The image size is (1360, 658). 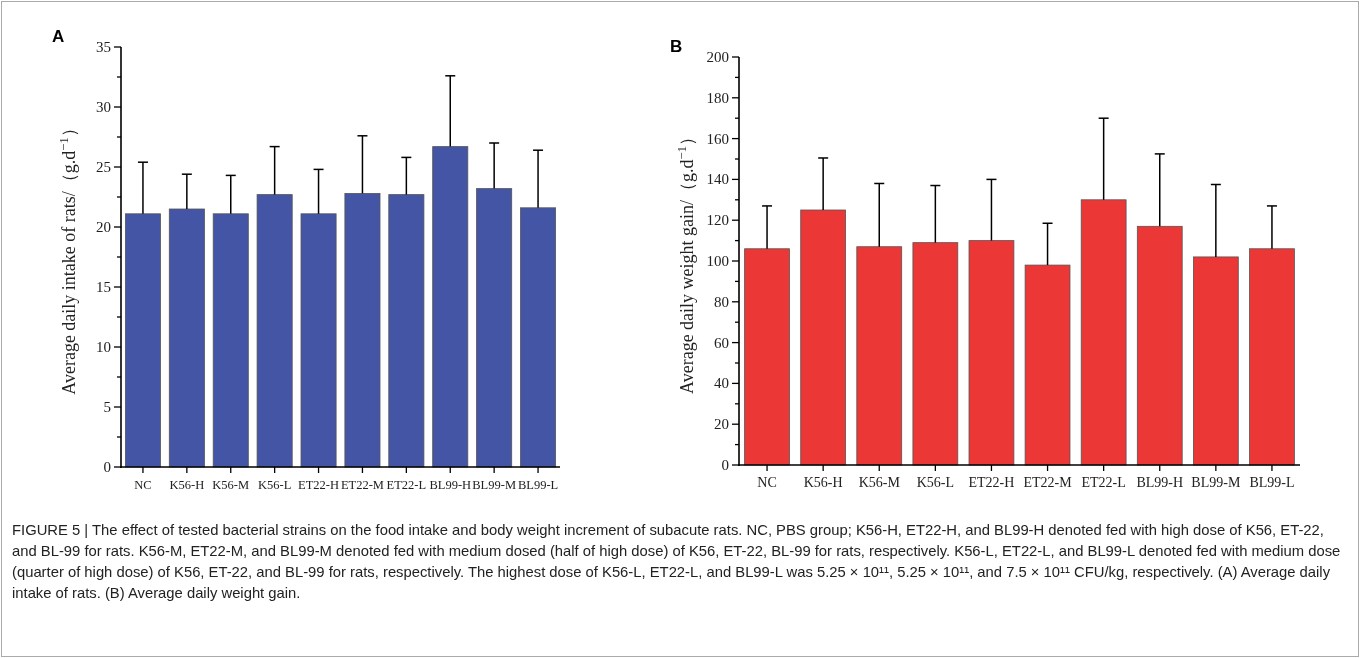 What do you see at coordinates (721, 383) in the screenshot?
I see `y-tick-label: 40` at bounding box center [721, 383].